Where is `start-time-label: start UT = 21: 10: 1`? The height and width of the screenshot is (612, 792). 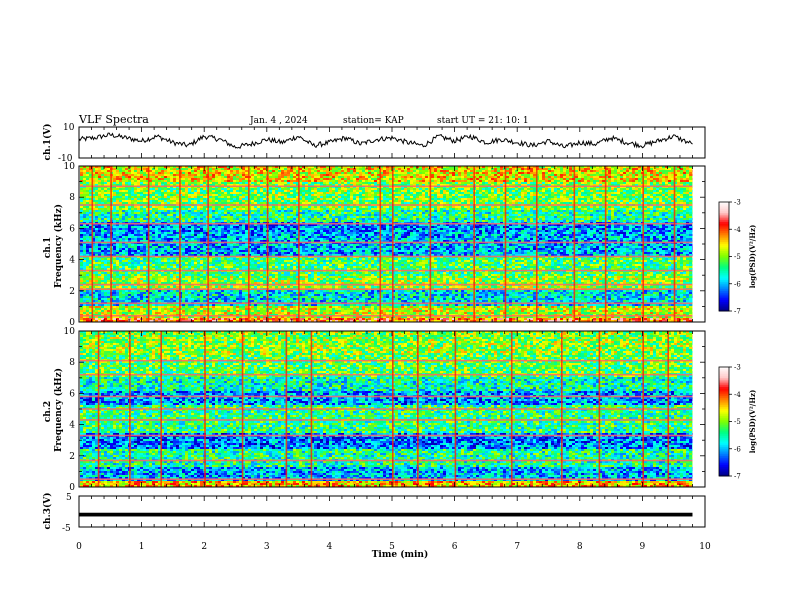
start-time-label: start UT = 21: 10: 1 is located at coordinates (483, 121).